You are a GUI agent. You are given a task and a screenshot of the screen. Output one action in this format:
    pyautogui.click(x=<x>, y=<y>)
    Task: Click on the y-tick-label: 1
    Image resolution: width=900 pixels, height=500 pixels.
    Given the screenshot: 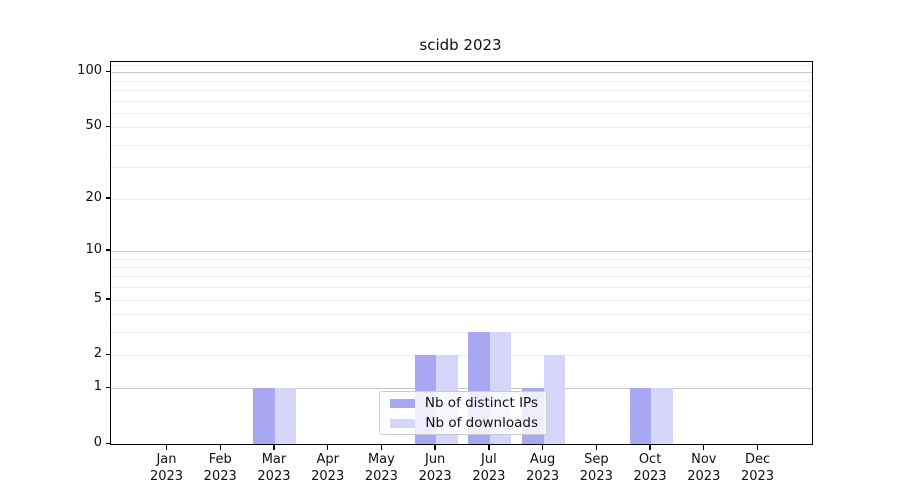 What is the action you would take?
    pyautogui.click(x=97, y=387)
    